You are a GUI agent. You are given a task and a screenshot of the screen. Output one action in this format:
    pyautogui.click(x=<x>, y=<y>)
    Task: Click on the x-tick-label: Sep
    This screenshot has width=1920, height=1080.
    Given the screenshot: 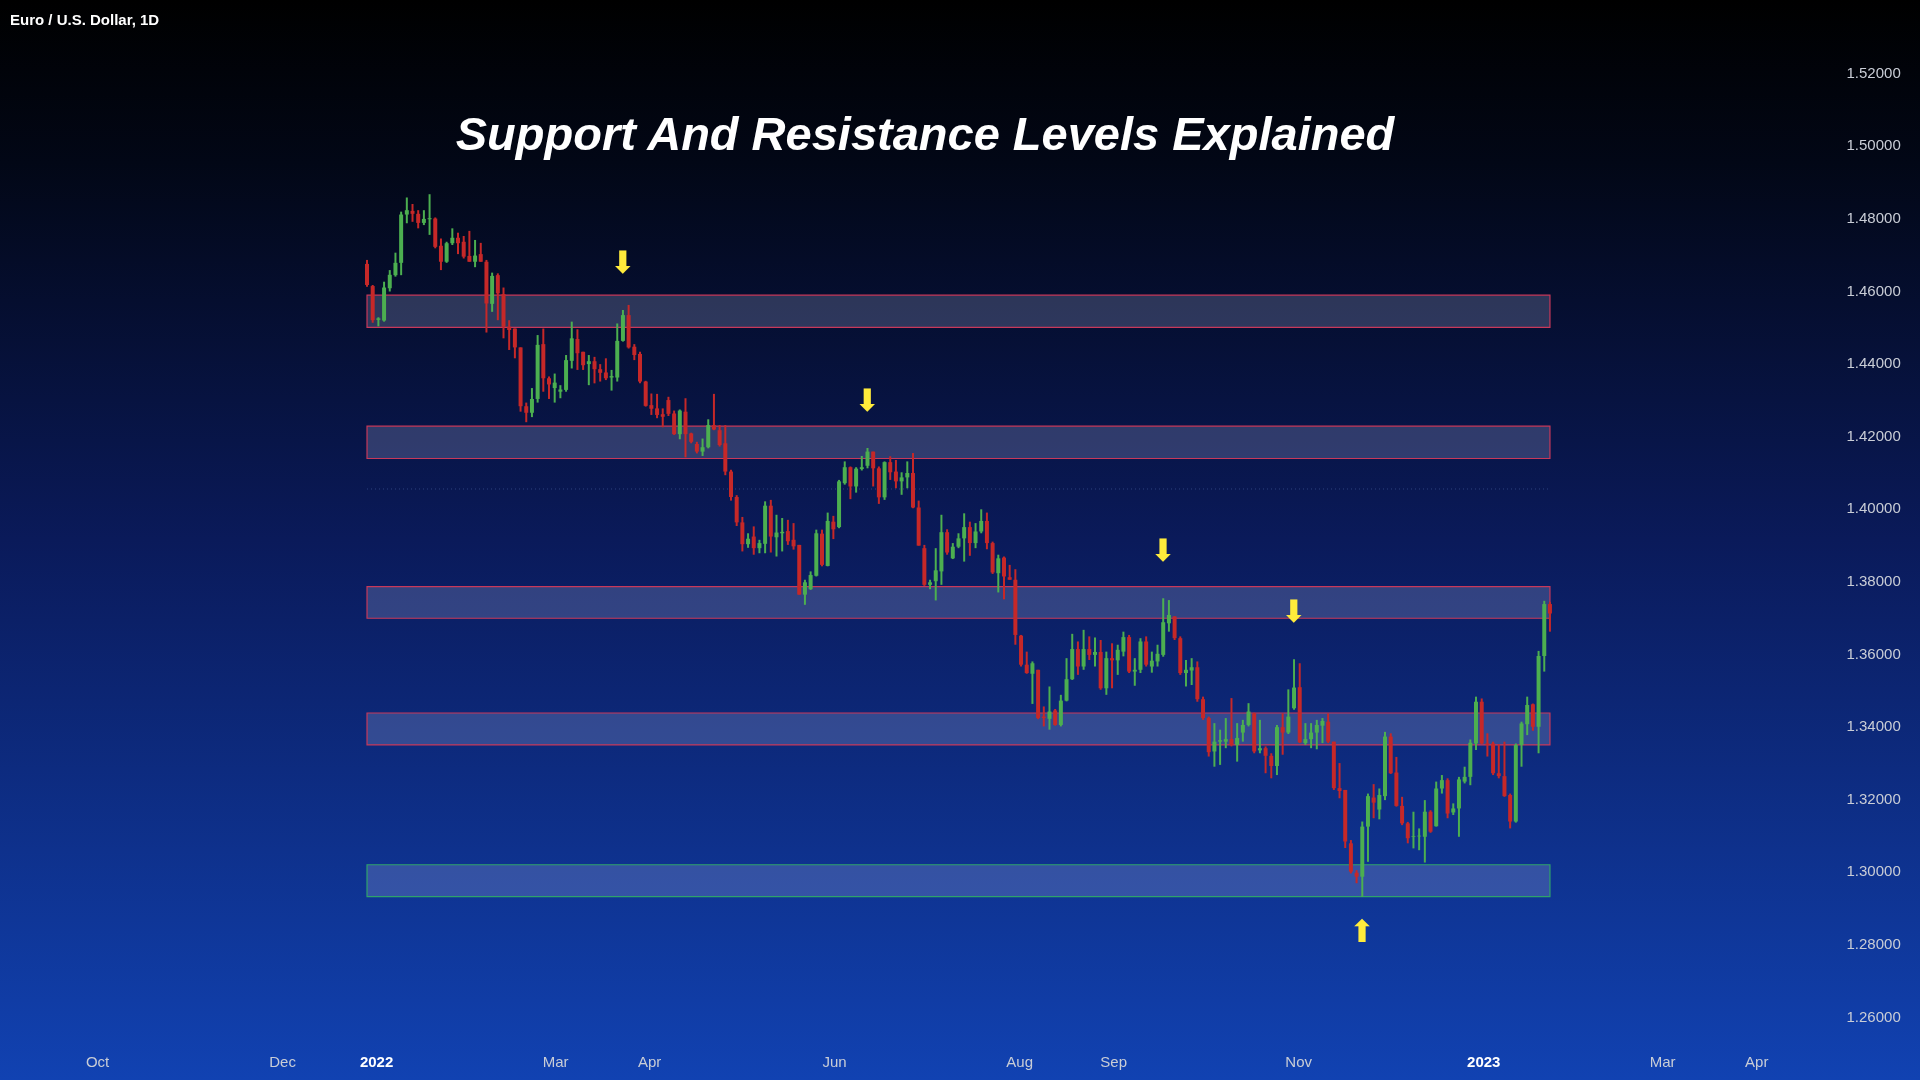 What is the action you would take?
    pyautogui.click(x=1114, y=1061)
    